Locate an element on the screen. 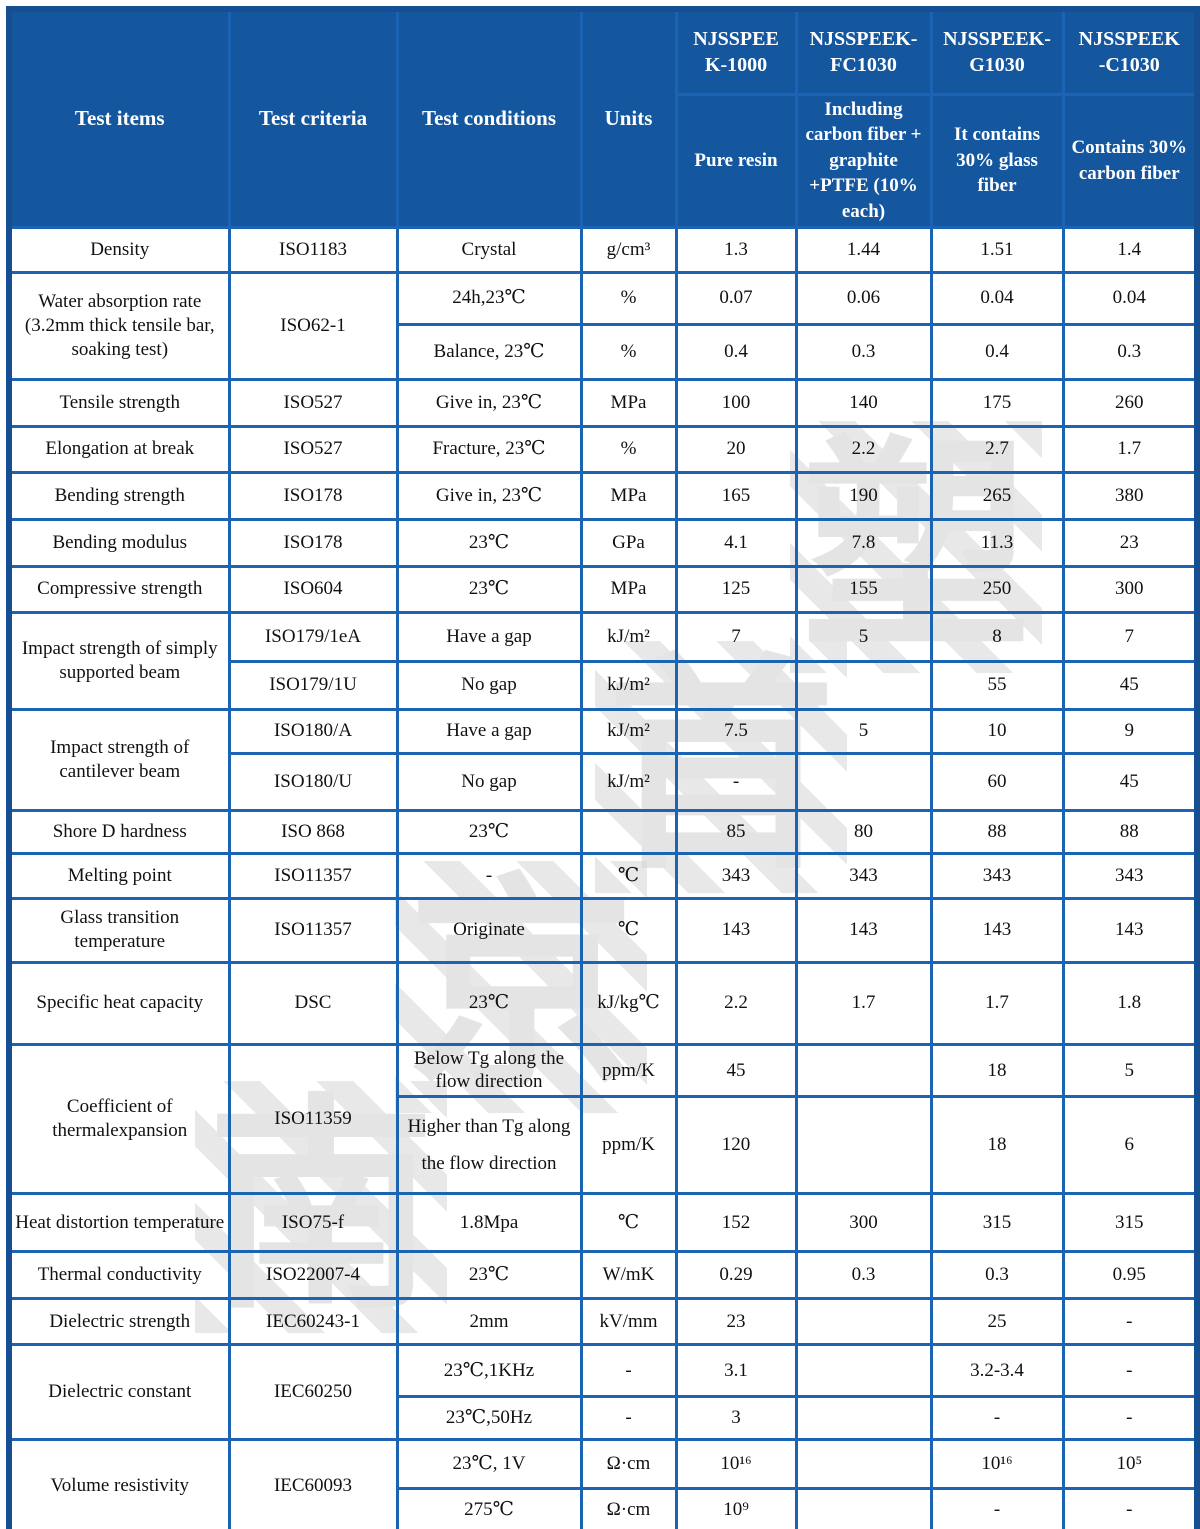  table-cell: 1.44 is located at coordinates (863, 249).